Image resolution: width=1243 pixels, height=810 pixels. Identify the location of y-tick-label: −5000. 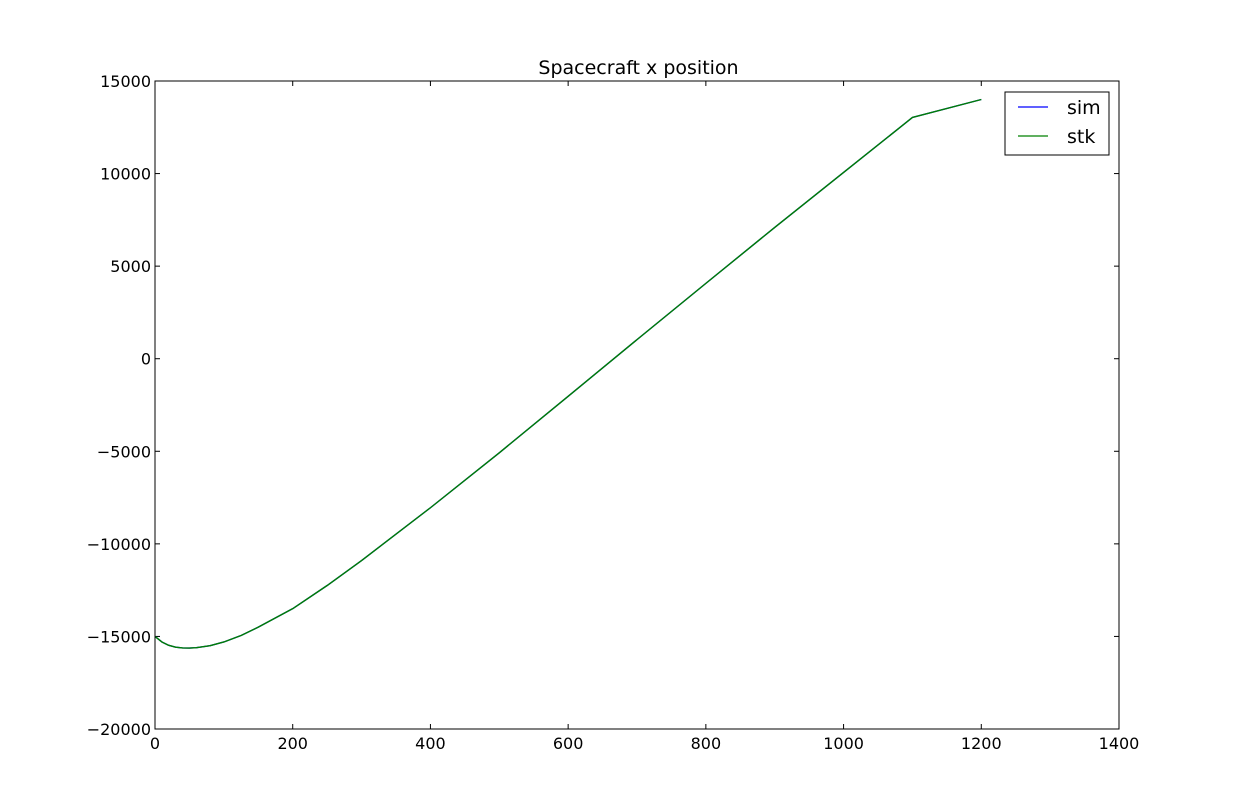
(124, 451).